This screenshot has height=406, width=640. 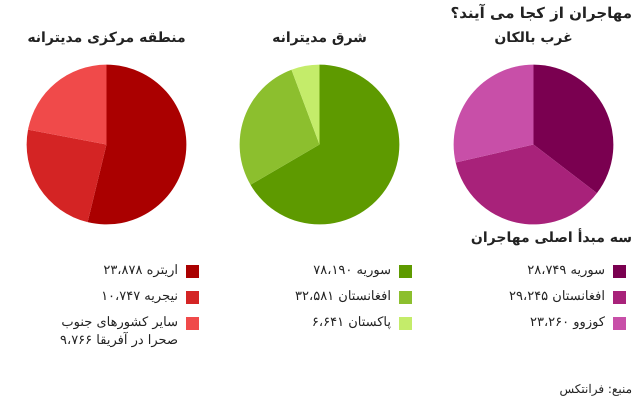 What do you see at coordinates (551, 238) in the screenshot?
I see `text: سه مبدأ اصلی مهاجران` at bounding box center [551, 238].